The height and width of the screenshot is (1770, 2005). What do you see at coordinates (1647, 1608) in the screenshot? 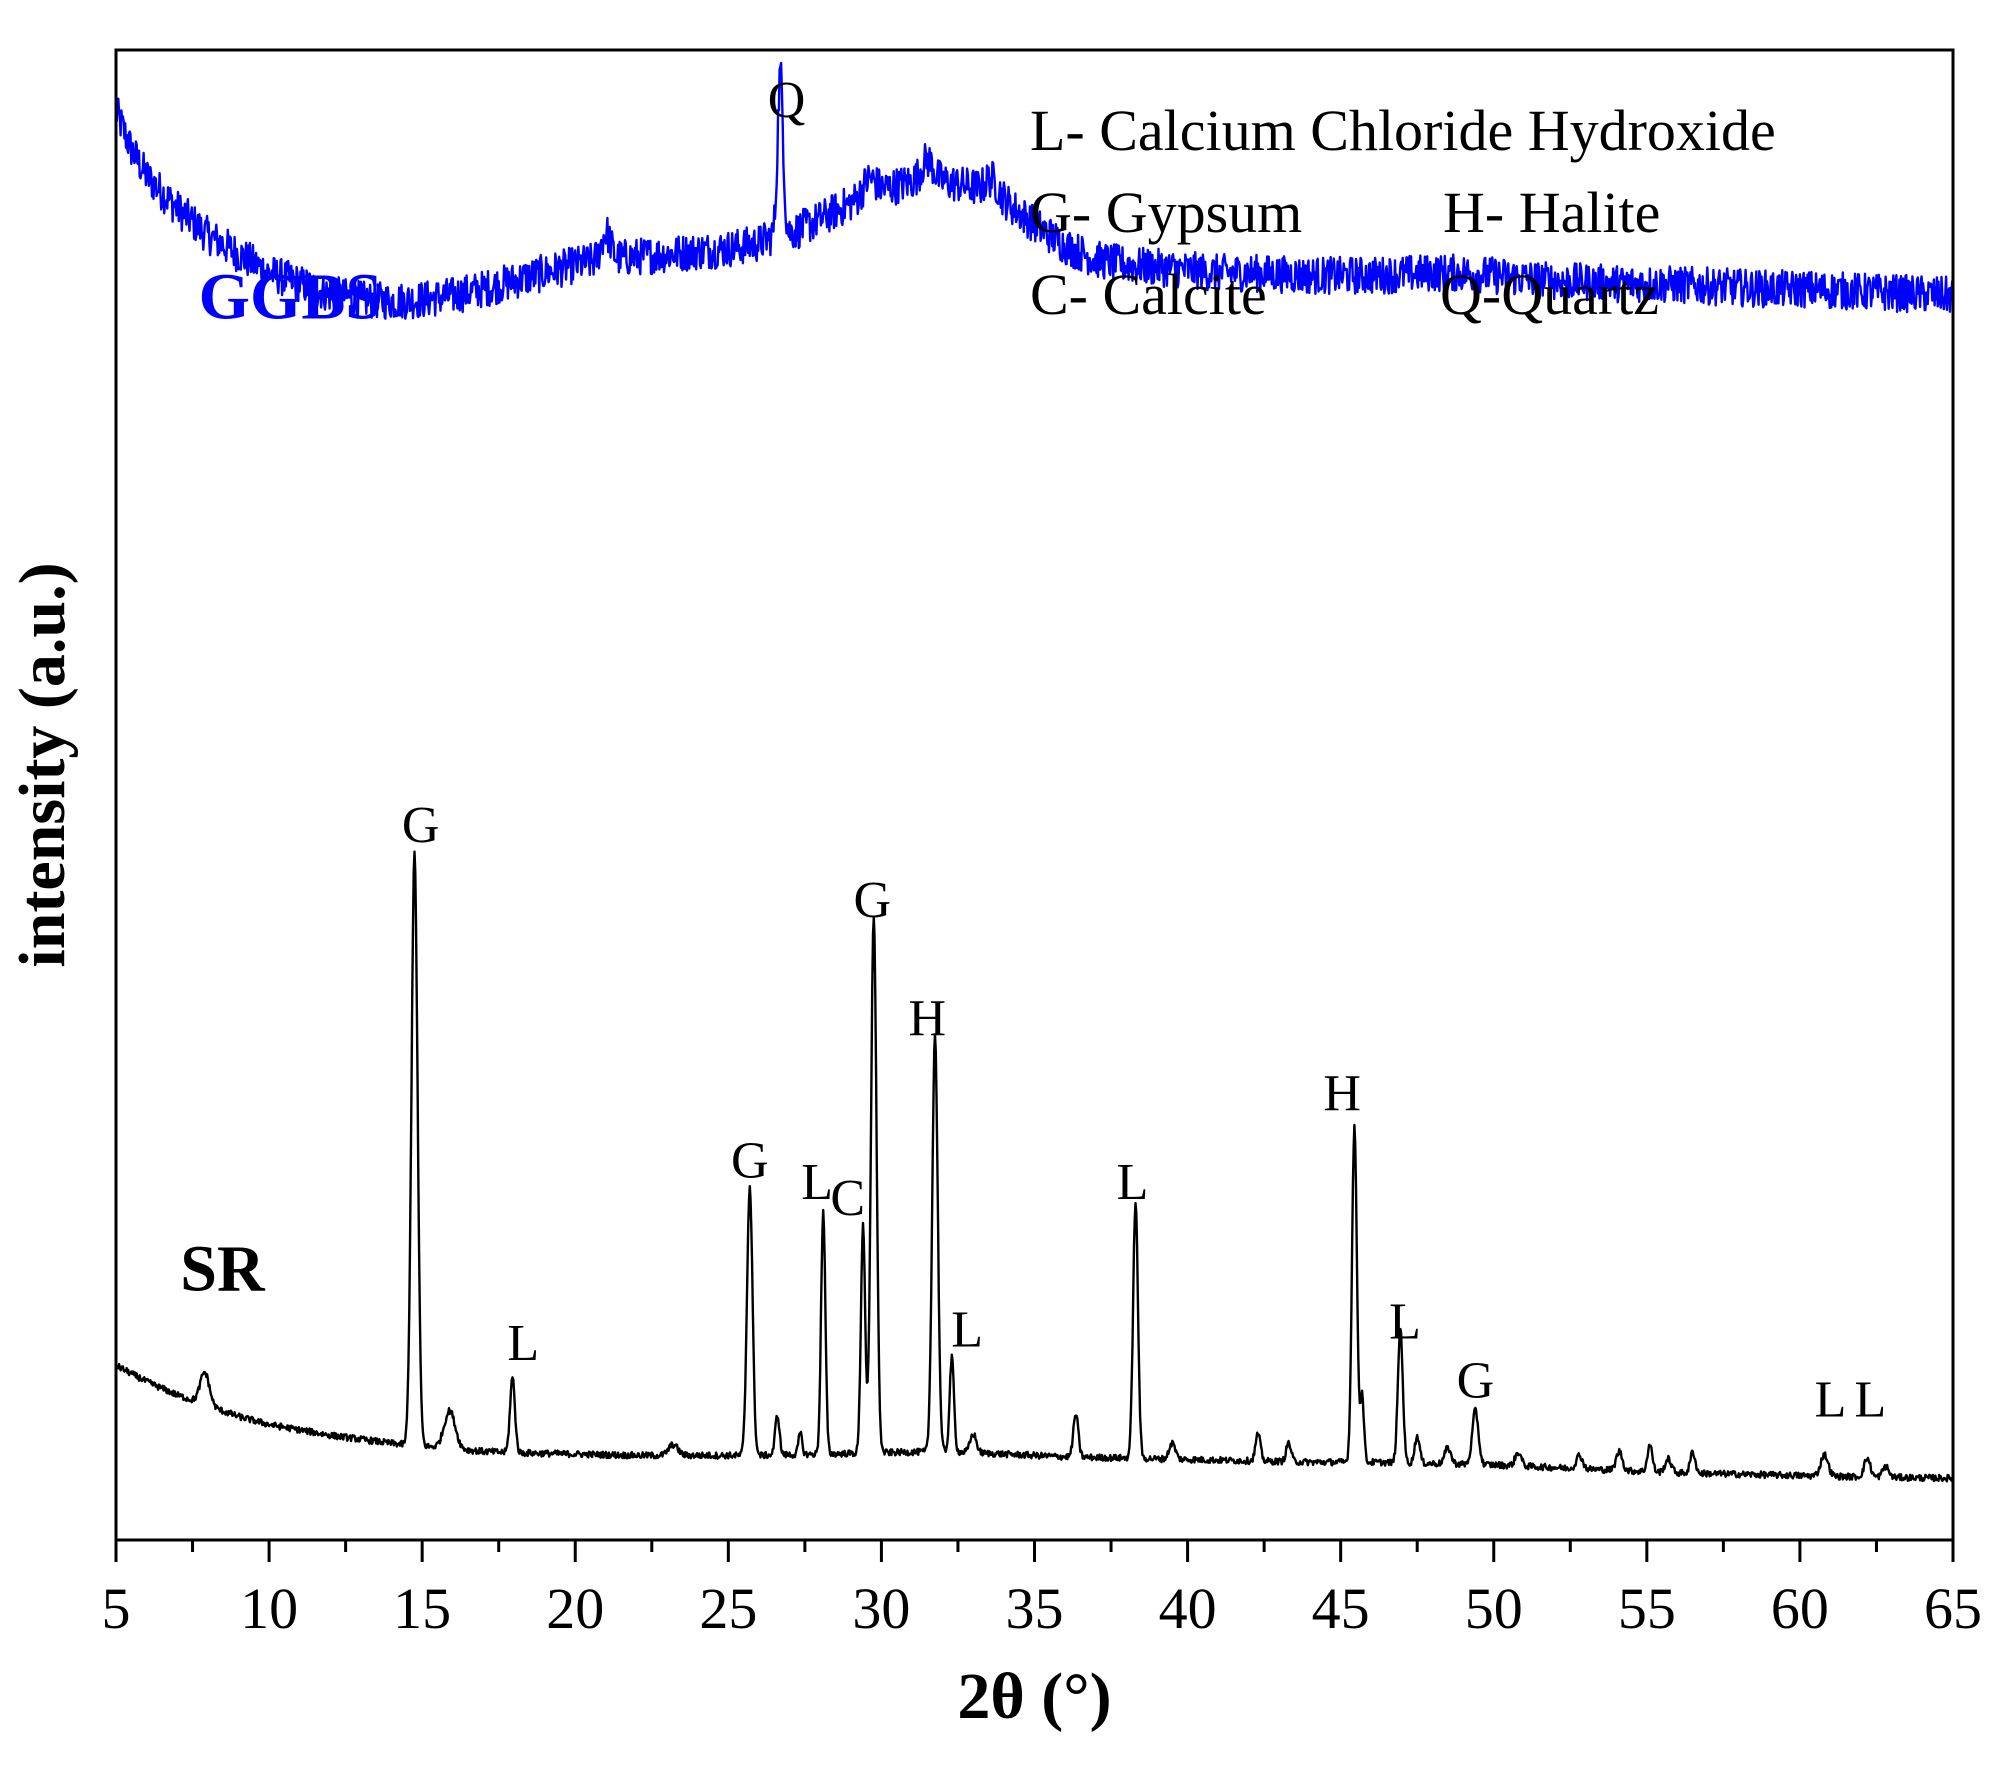
I see `x-tick-label: 55` at bounding box center [1647, 1608].